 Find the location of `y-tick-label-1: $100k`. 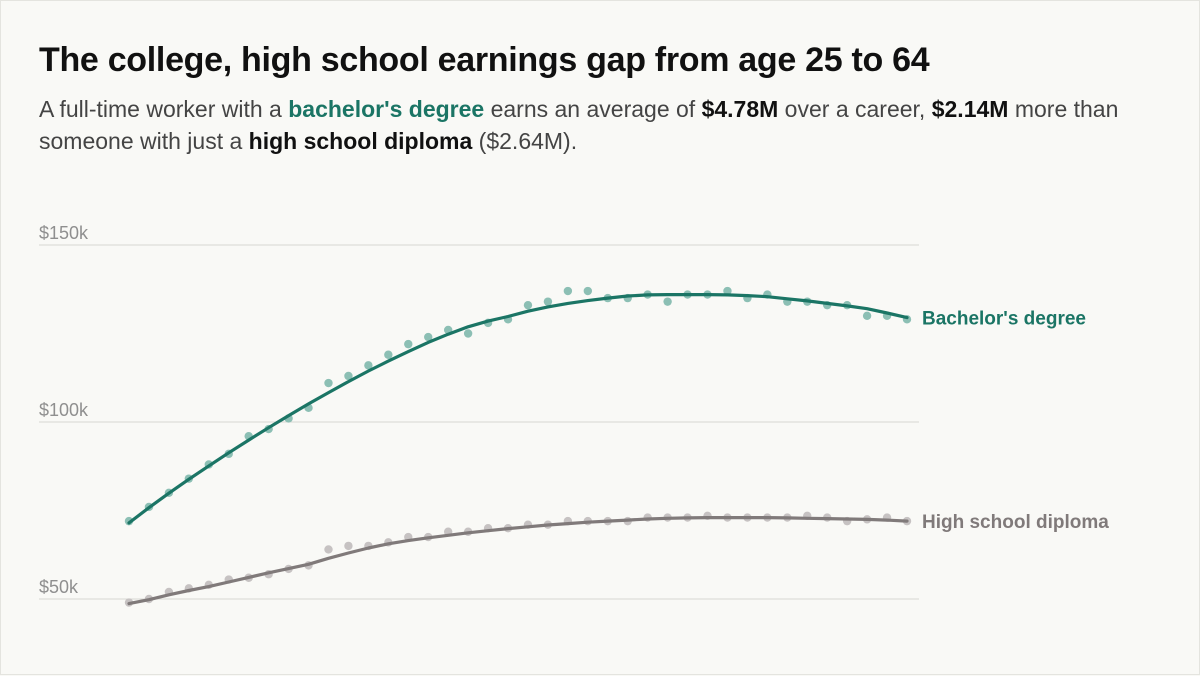

y-tick-label-1: $100k is located at coordinates (64, 410).